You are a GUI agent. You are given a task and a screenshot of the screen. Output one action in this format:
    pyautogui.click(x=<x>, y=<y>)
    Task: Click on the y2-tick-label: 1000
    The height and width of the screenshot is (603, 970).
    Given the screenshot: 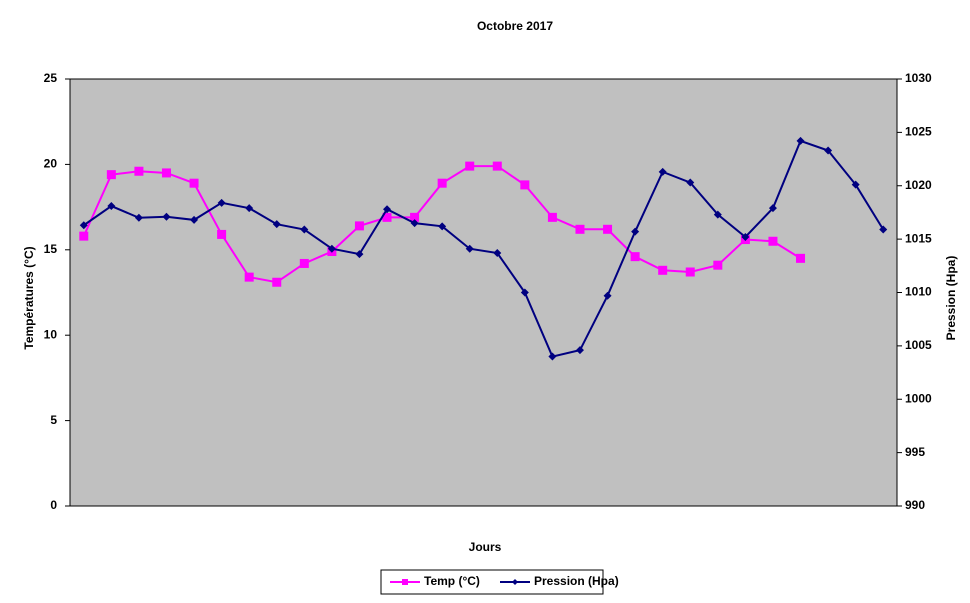 What is the action you would take?
    pyautogui.click(x=918, y=398)
    